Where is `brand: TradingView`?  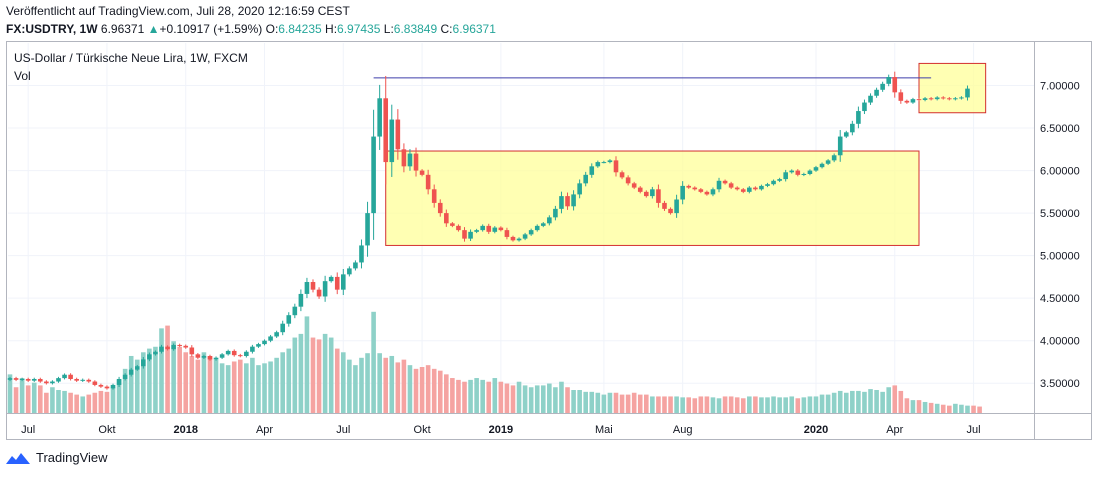
brand: TradingView is located at coordinates (57, 457).